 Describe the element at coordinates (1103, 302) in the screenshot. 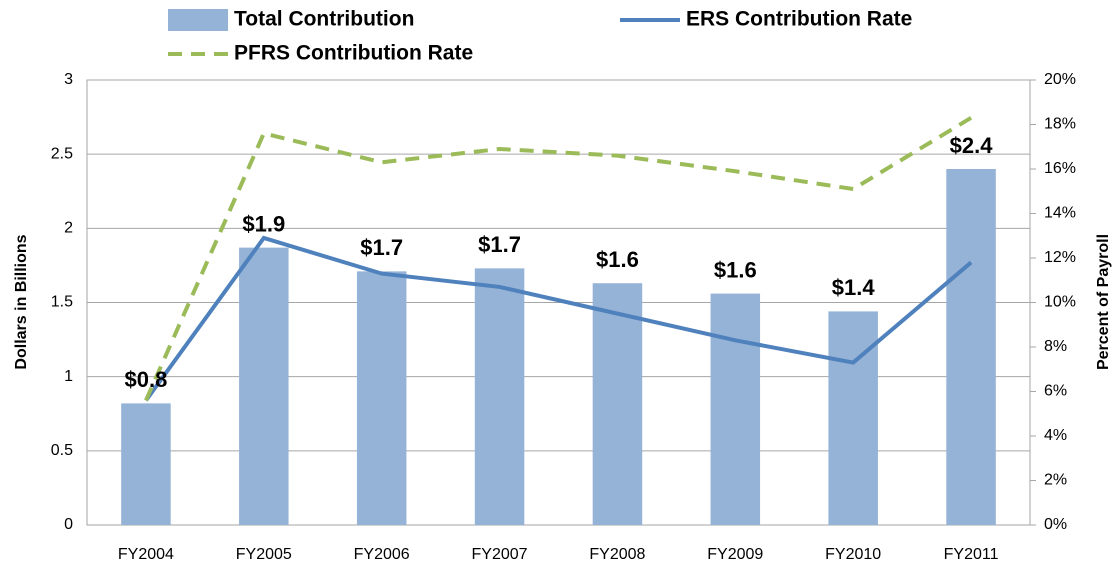

I see `y2-axis-title: Percent of Payroll` at that location.